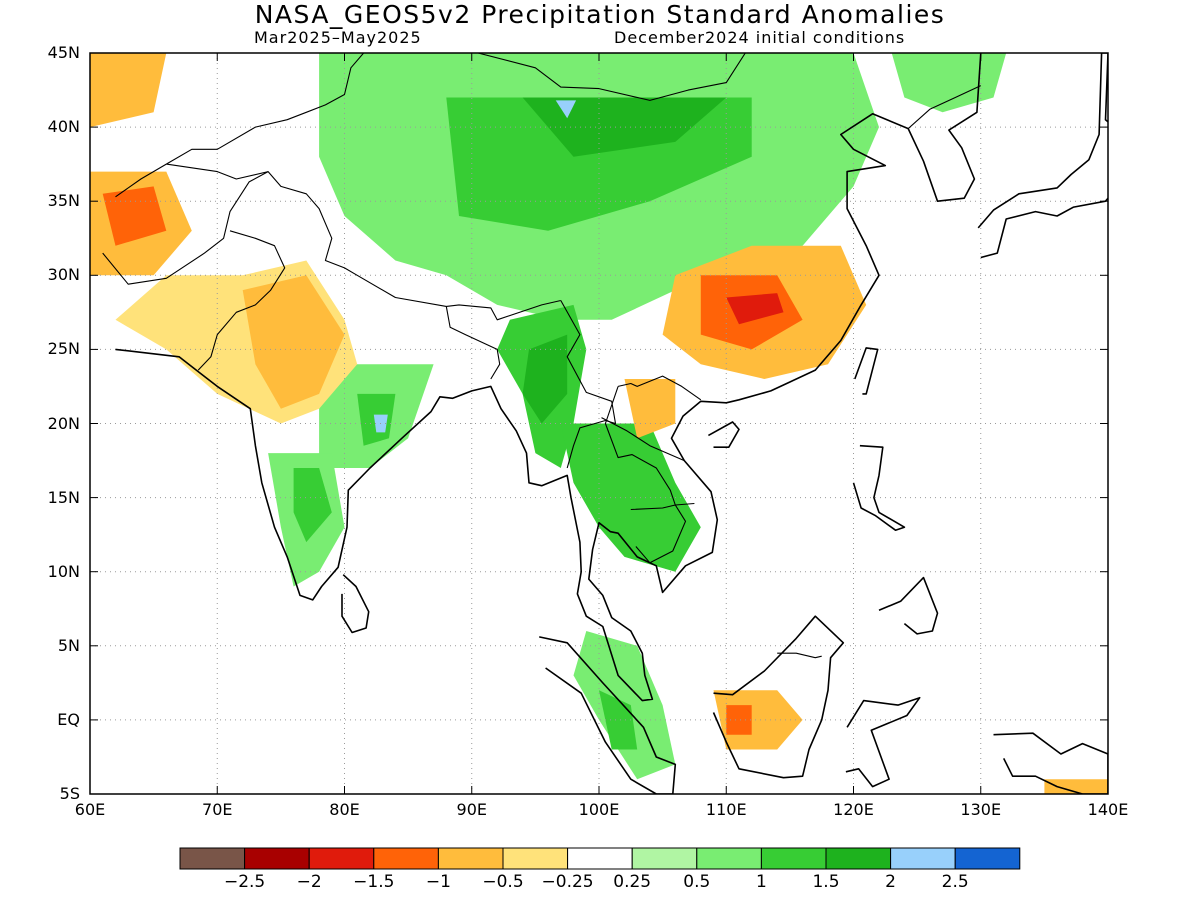 This screenshot has height=900, width=1200. What do you see at coordinates (63, 127) in the screenshot?
I see `lat-label: 40N` at bounding box center [63, 127].